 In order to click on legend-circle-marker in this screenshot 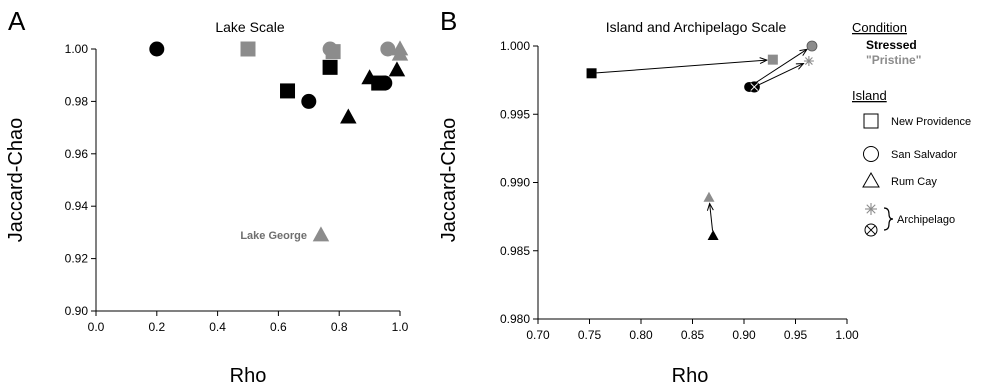, I will do `click(871, 154)`.